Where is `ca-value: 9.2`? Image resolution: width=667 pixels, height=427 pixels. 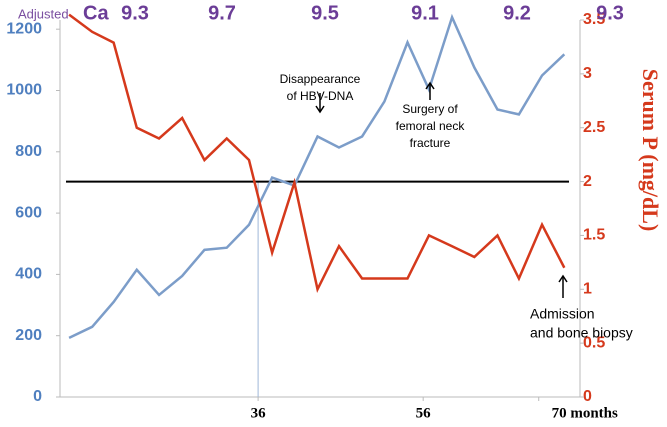
ca-value: 9.2 is located at coordinates (517, 13).